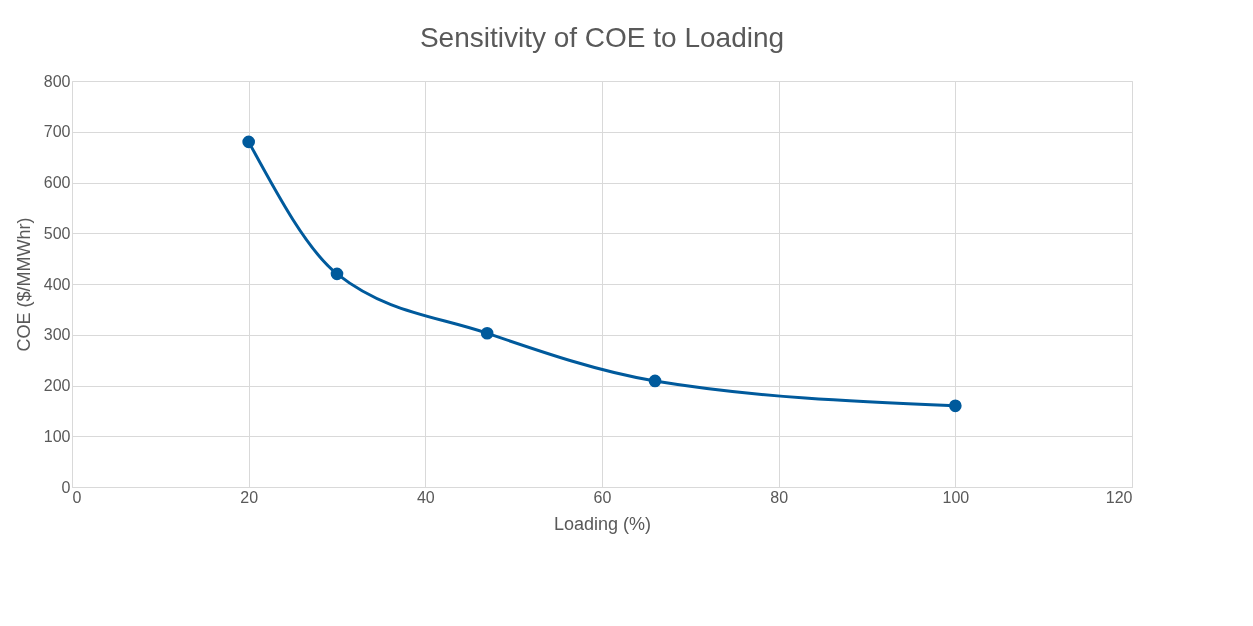 The image size is (1253, 626). I want to click on y-tick-label: 800, so click(57, 81).